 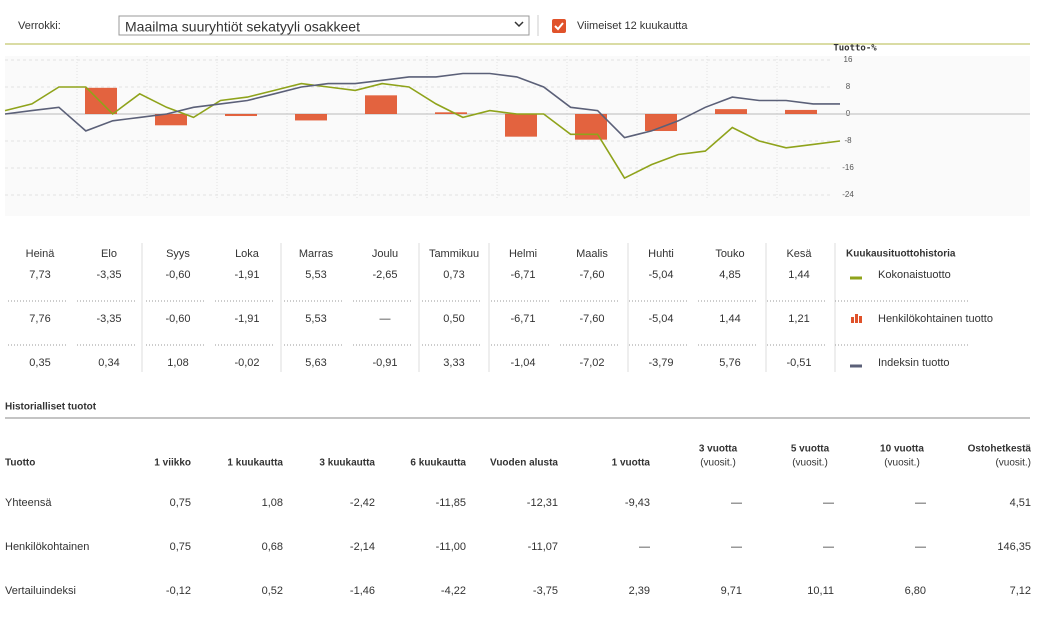 What do you see at coordinates (848, 167) in the screenshot?
I see `y-tick-label: -16` at bounding box center [848, 167].